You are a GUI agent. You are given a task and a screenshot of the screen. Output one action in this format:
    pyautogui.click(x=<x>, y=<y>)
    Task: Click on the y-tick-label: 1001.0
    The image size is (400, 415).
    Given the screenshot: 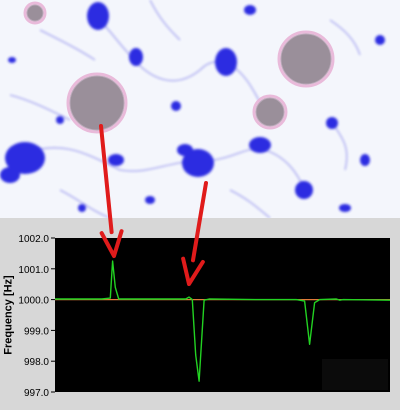 What is the action you would take?
    pyautogui.click(x=33, y=270)
    